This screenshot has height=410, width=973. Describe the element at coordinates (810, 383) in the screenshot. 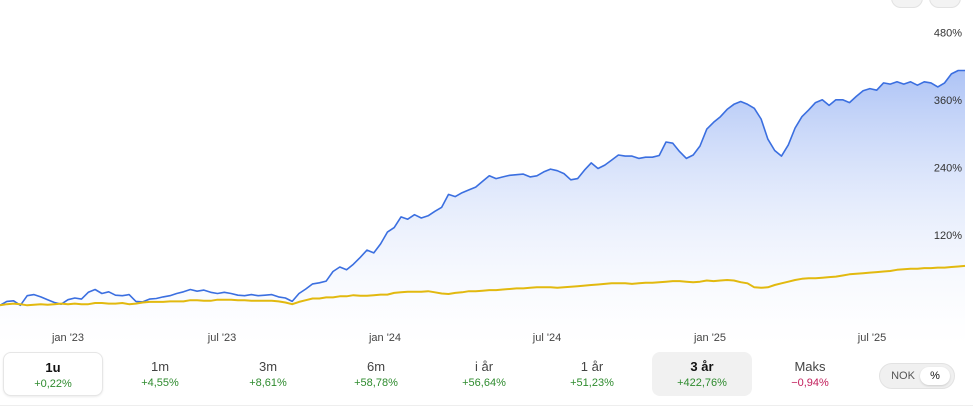

I see `period-return: −0,94%` at that location.